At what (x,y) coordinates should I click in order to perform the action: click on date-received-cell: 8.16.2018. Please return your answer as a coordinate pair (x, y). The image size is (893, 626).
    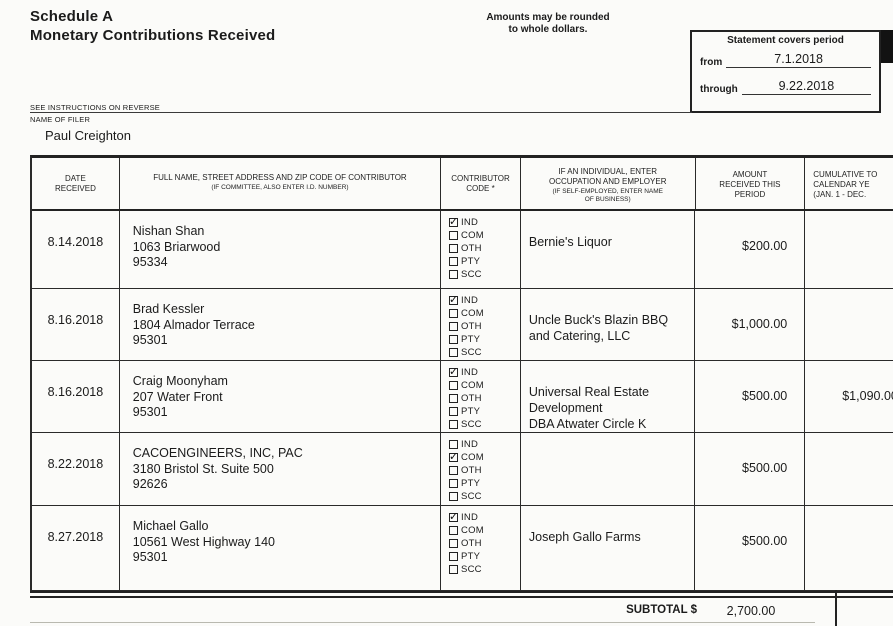
    Looking at the image, I should click on (76, 324).